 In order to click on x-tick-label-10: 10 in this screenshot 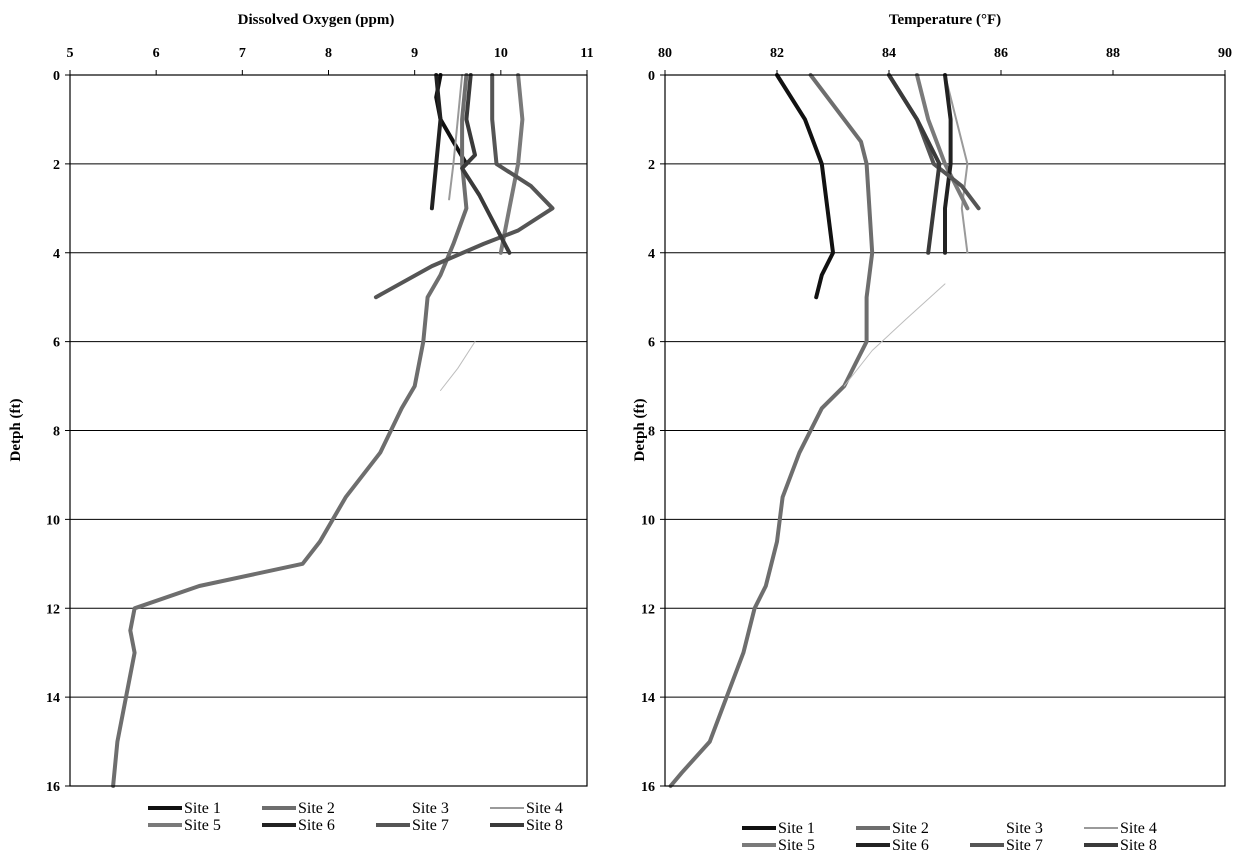, I will do `click(501, 53)`.